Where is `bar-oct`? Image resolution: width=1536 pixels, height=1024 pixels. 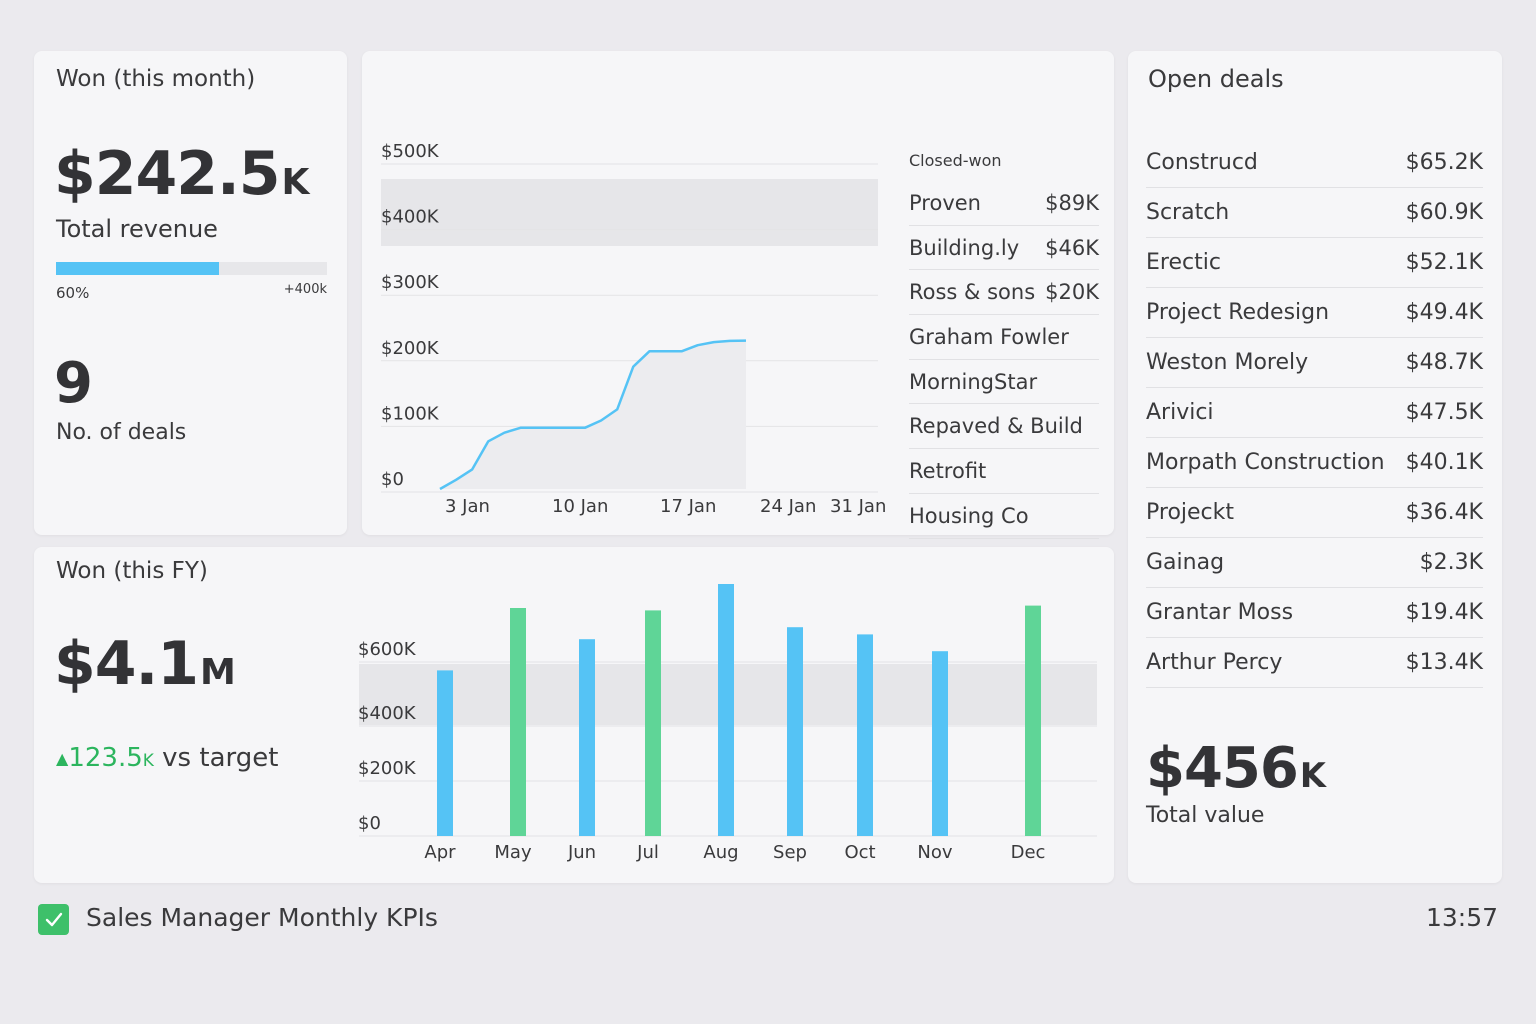 bar-oct is located at coordinates (865, 735).